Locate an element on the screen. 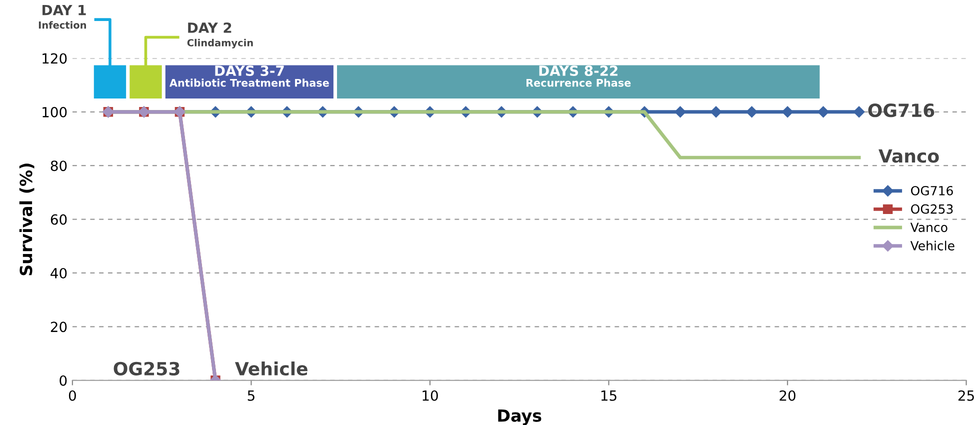  legend-label: Vanco is located at coordinates (929, 227).